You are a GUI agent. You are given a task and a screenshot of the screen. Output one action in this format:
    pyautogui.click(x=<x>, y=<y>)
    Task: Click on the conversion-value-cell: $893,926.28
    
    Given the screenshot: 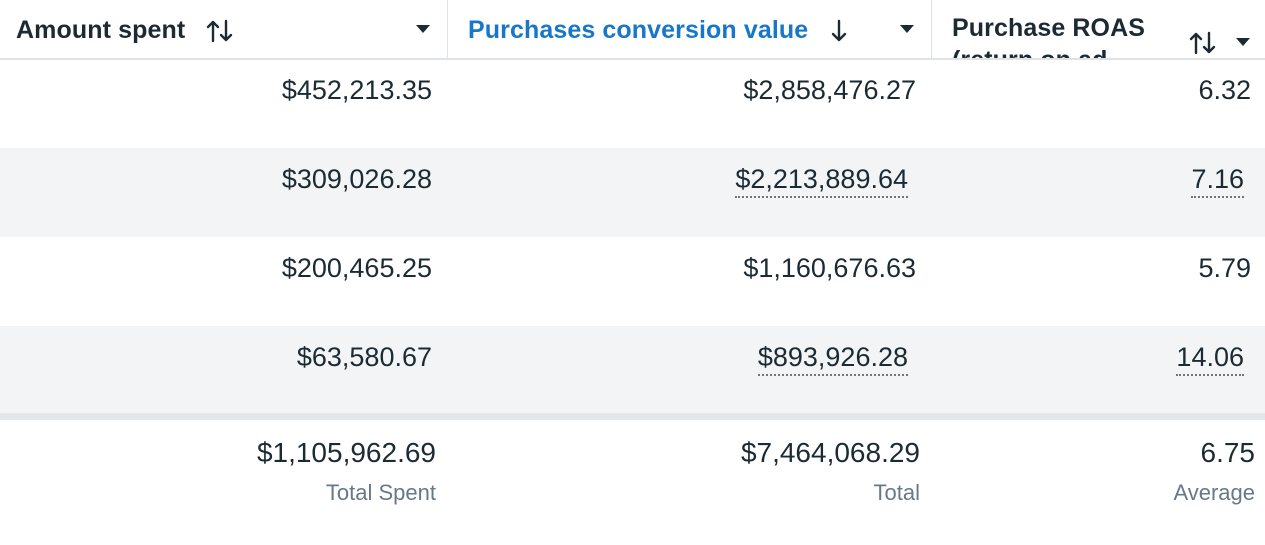 What is the action you would take?
    pyautogui.click(x=832, y=359)
    